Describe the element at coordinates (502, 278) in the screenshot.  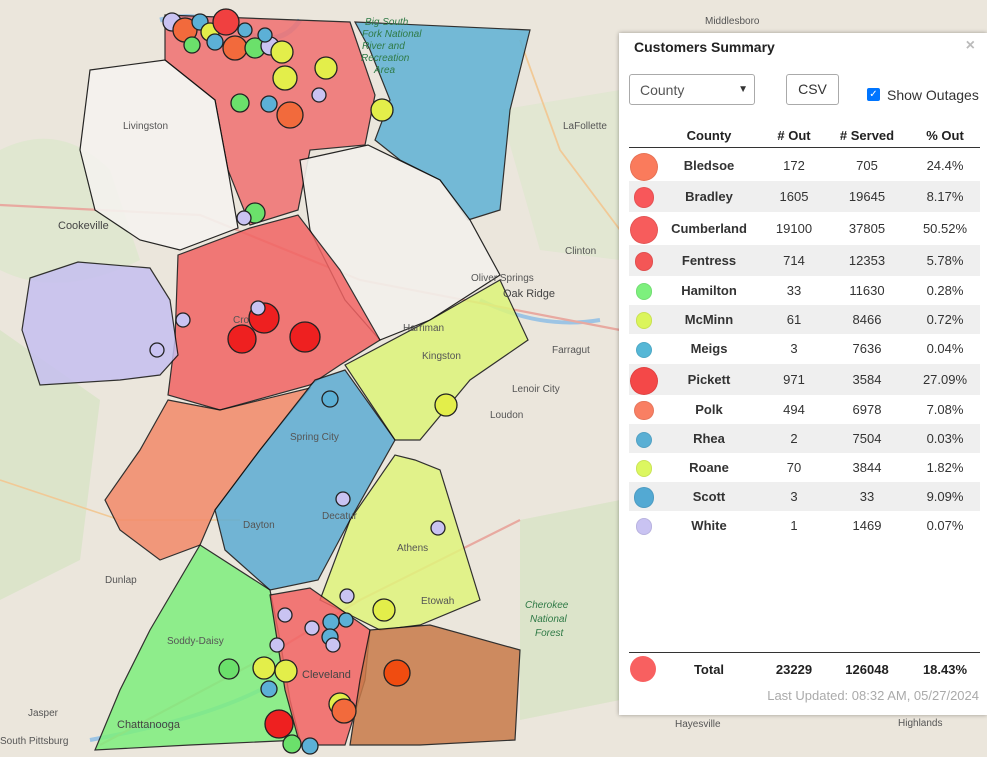
I see `place-label: Oliver Springs` at that location.